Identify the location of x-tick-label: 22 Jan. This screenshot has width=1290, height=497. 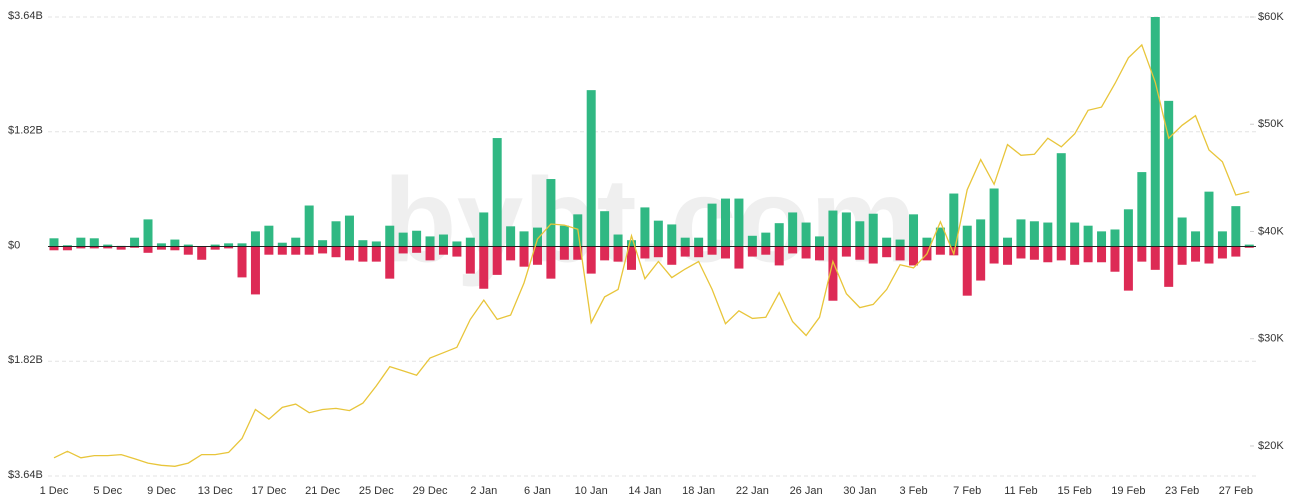
(752, 491).